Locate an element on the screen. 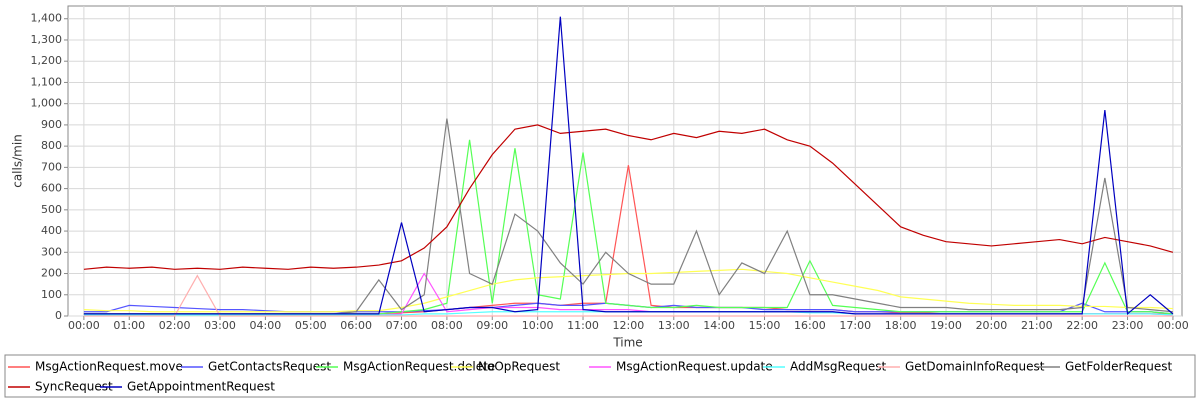  legend-label: GetAppointmentRequest is located at coordinates (201, 387).